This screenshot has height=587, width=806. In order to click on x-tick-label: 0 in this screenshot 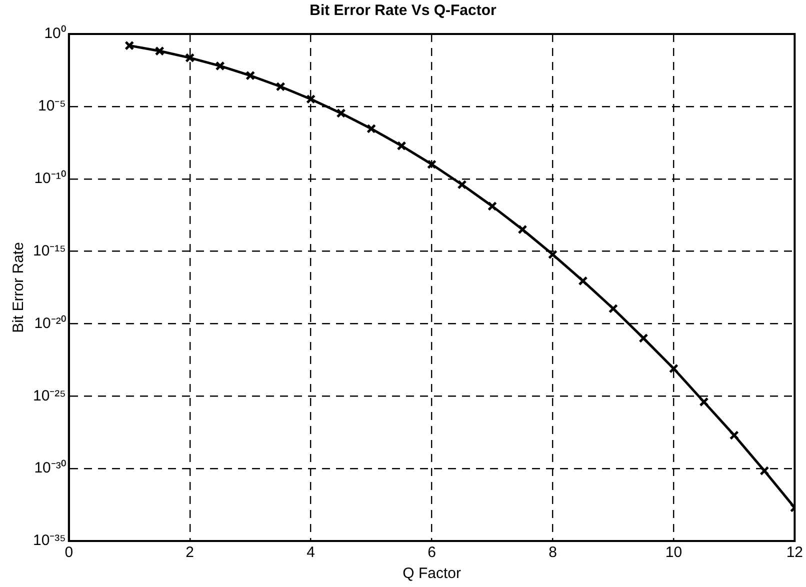, I will do `click(69, 553)`.